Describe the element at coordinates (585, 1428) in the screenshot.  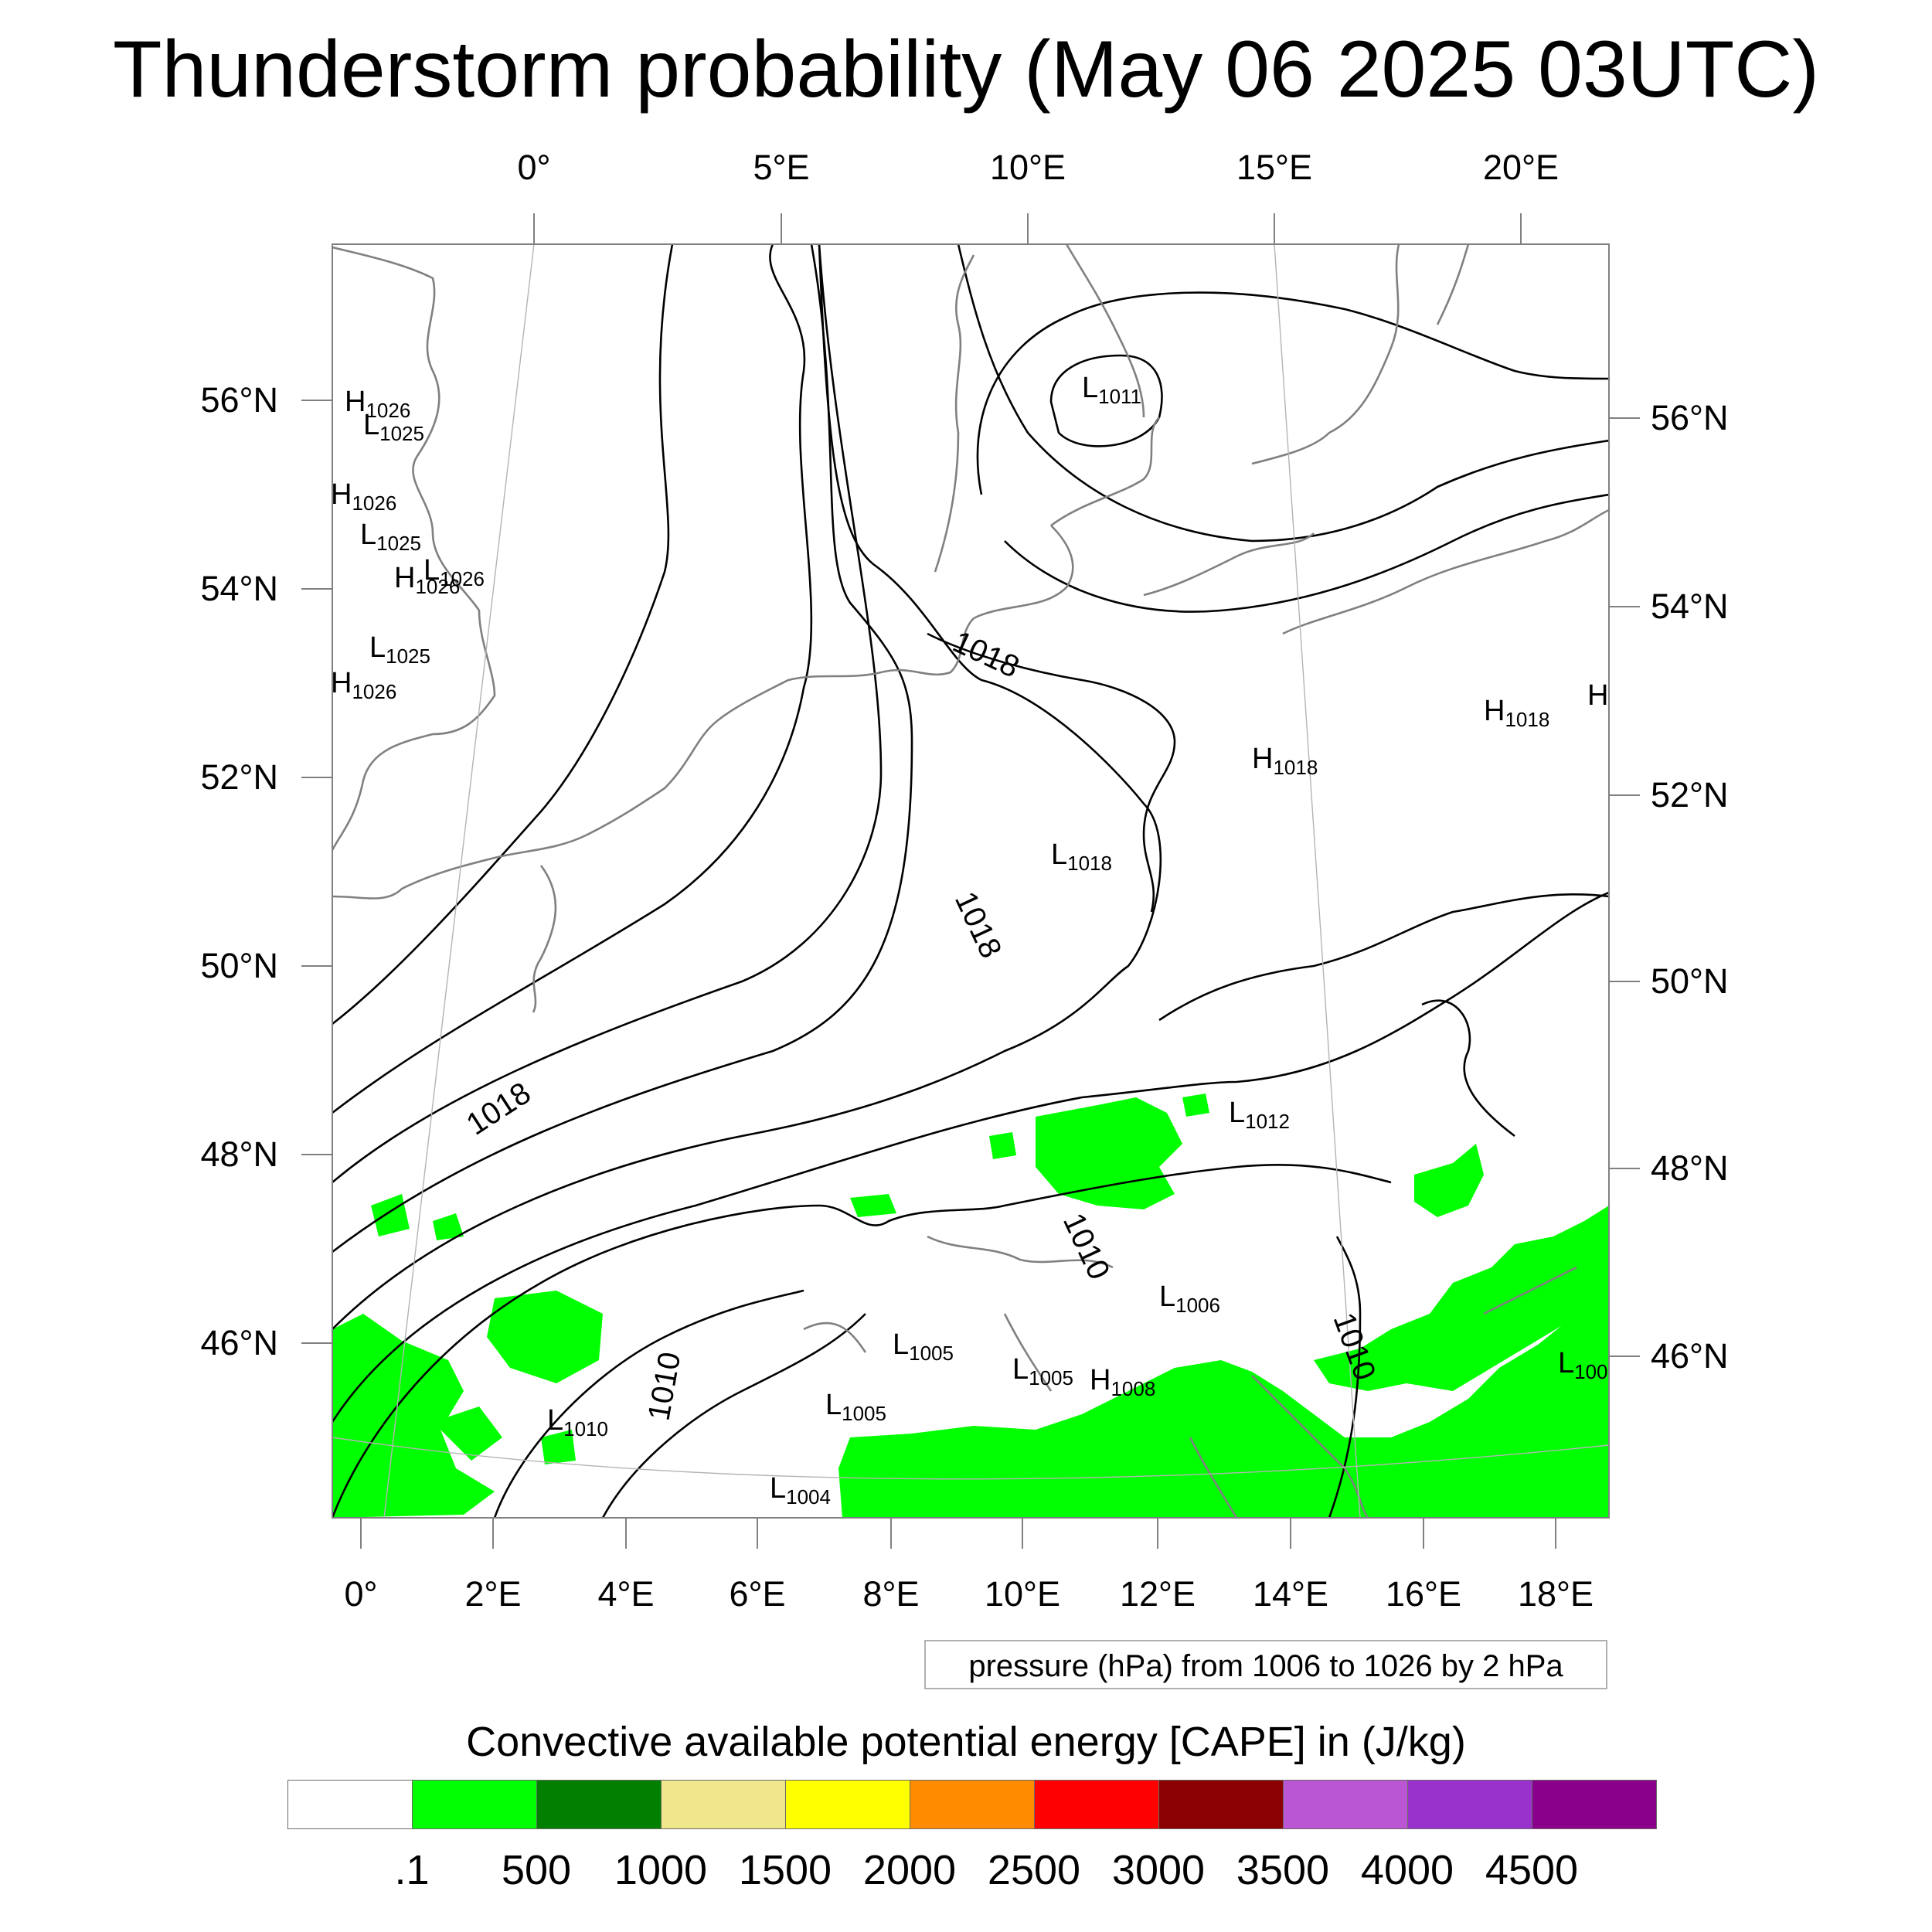
I see `pressure-center-value: 1010` at that location.